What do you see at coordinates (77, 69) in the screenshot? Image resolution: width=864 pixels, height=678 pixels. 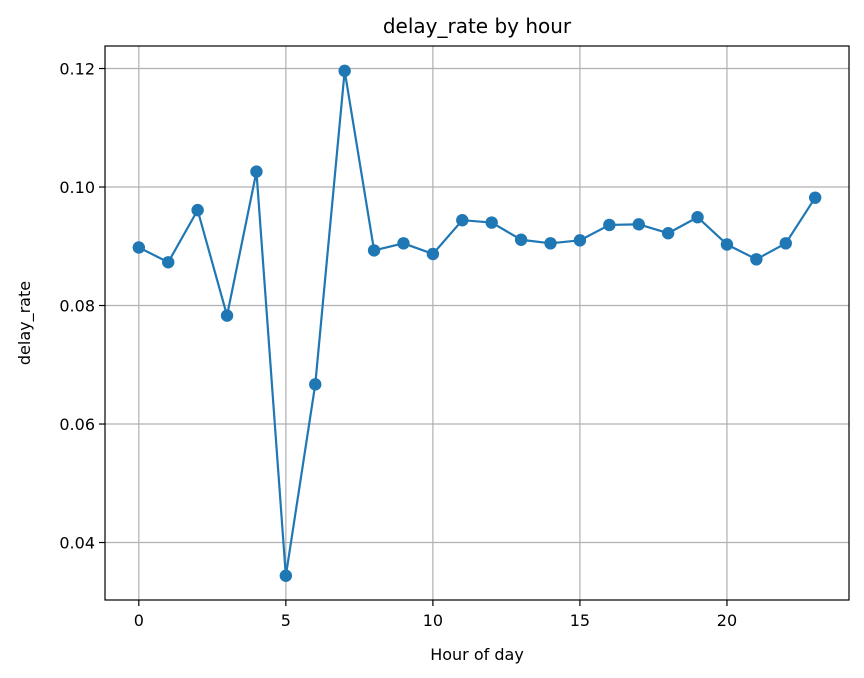 I see `y-tick-label: 0.12` at bounding box center [77, 69].